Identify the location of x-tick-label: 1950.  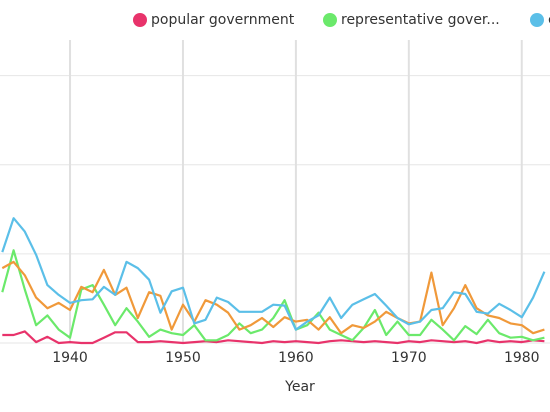
(183, 358).